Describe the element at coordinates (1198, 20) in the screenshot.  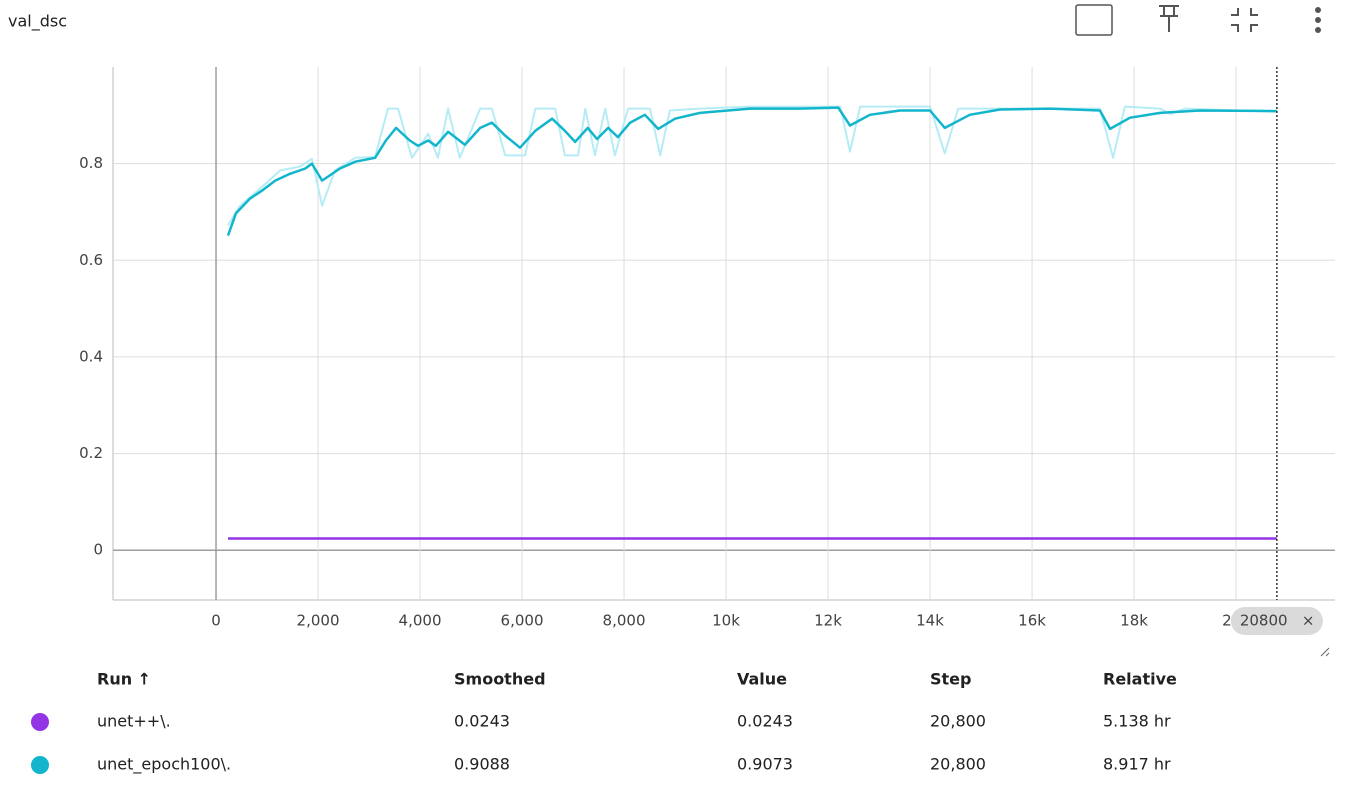
I see `toolbar` at that location.